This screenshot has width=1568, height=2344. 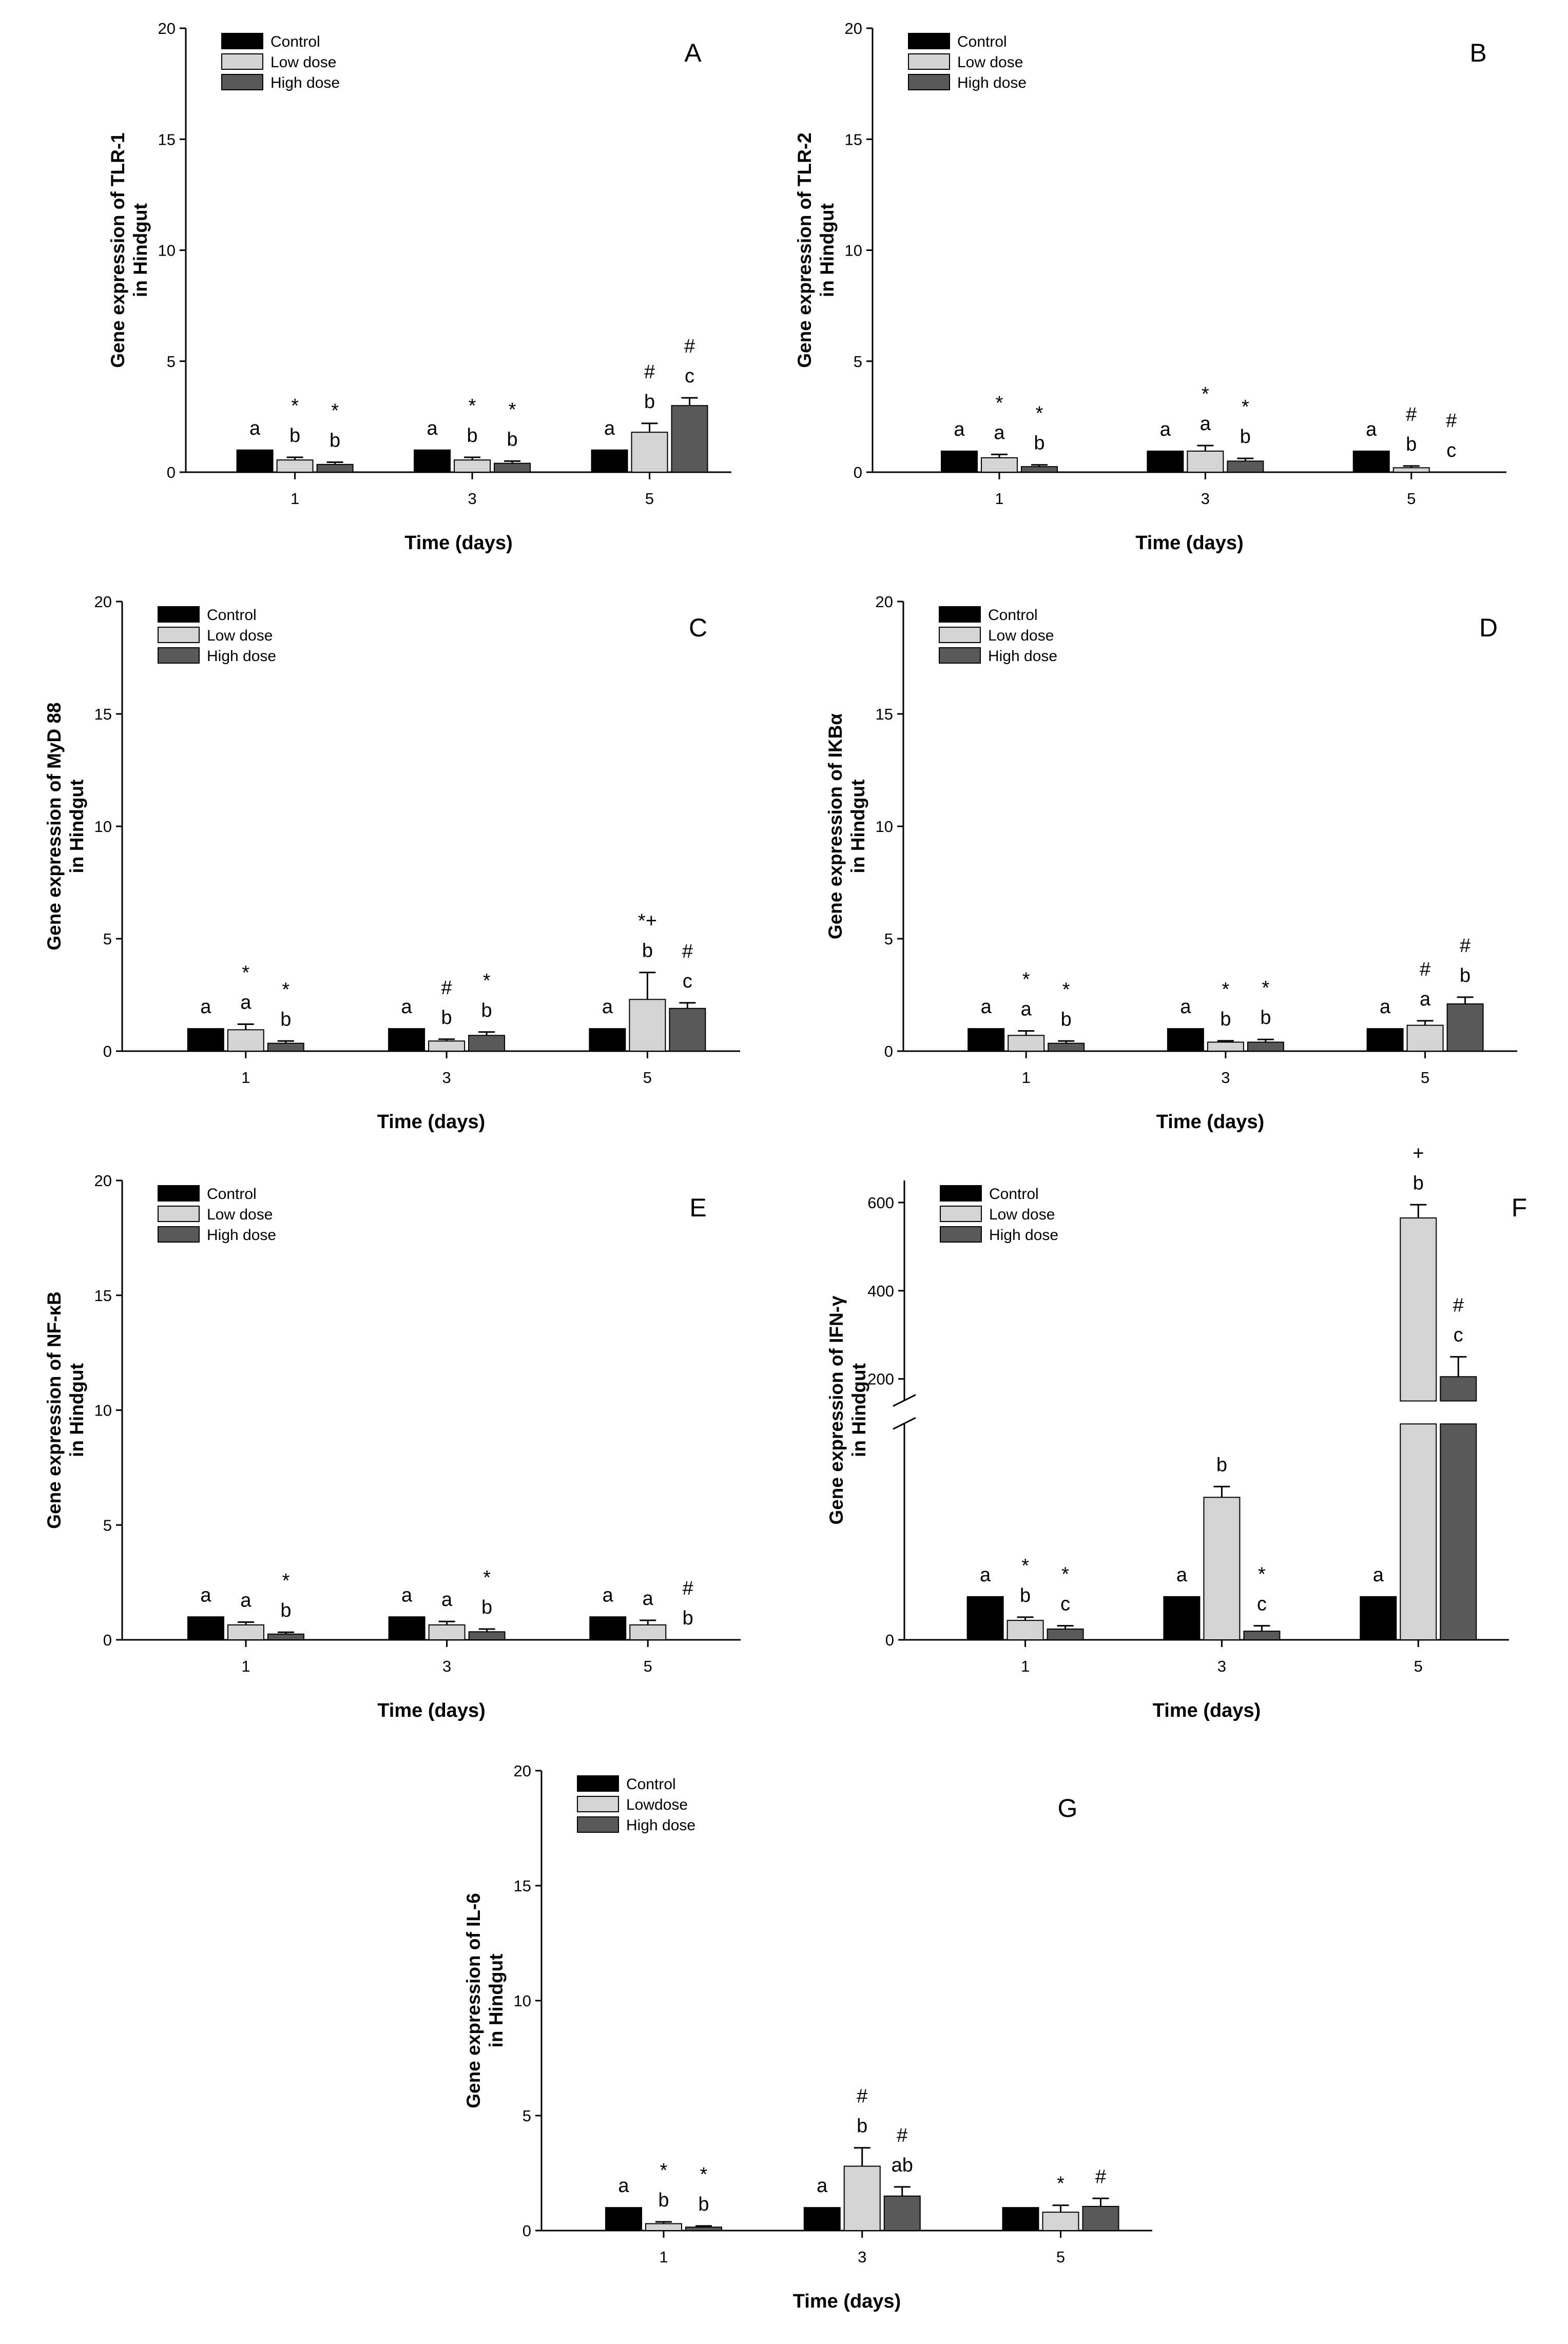 I want to click on y-axis-label: Gene expression of NF-κB, so click(x=54, y=1410).